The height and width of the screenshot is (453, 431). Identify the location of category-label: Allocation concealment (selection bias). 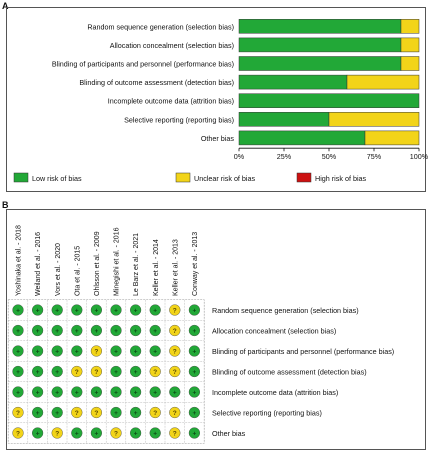
(172, 45).